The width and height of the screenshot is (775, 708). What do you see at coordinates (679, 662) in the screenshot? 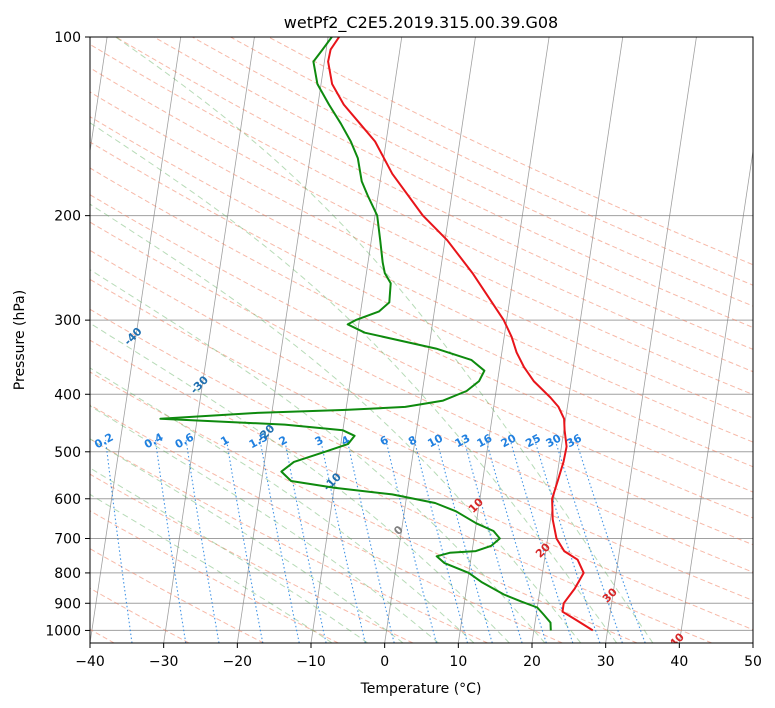
I see `x-tick-label: 40` at bounding box center [679, 662].